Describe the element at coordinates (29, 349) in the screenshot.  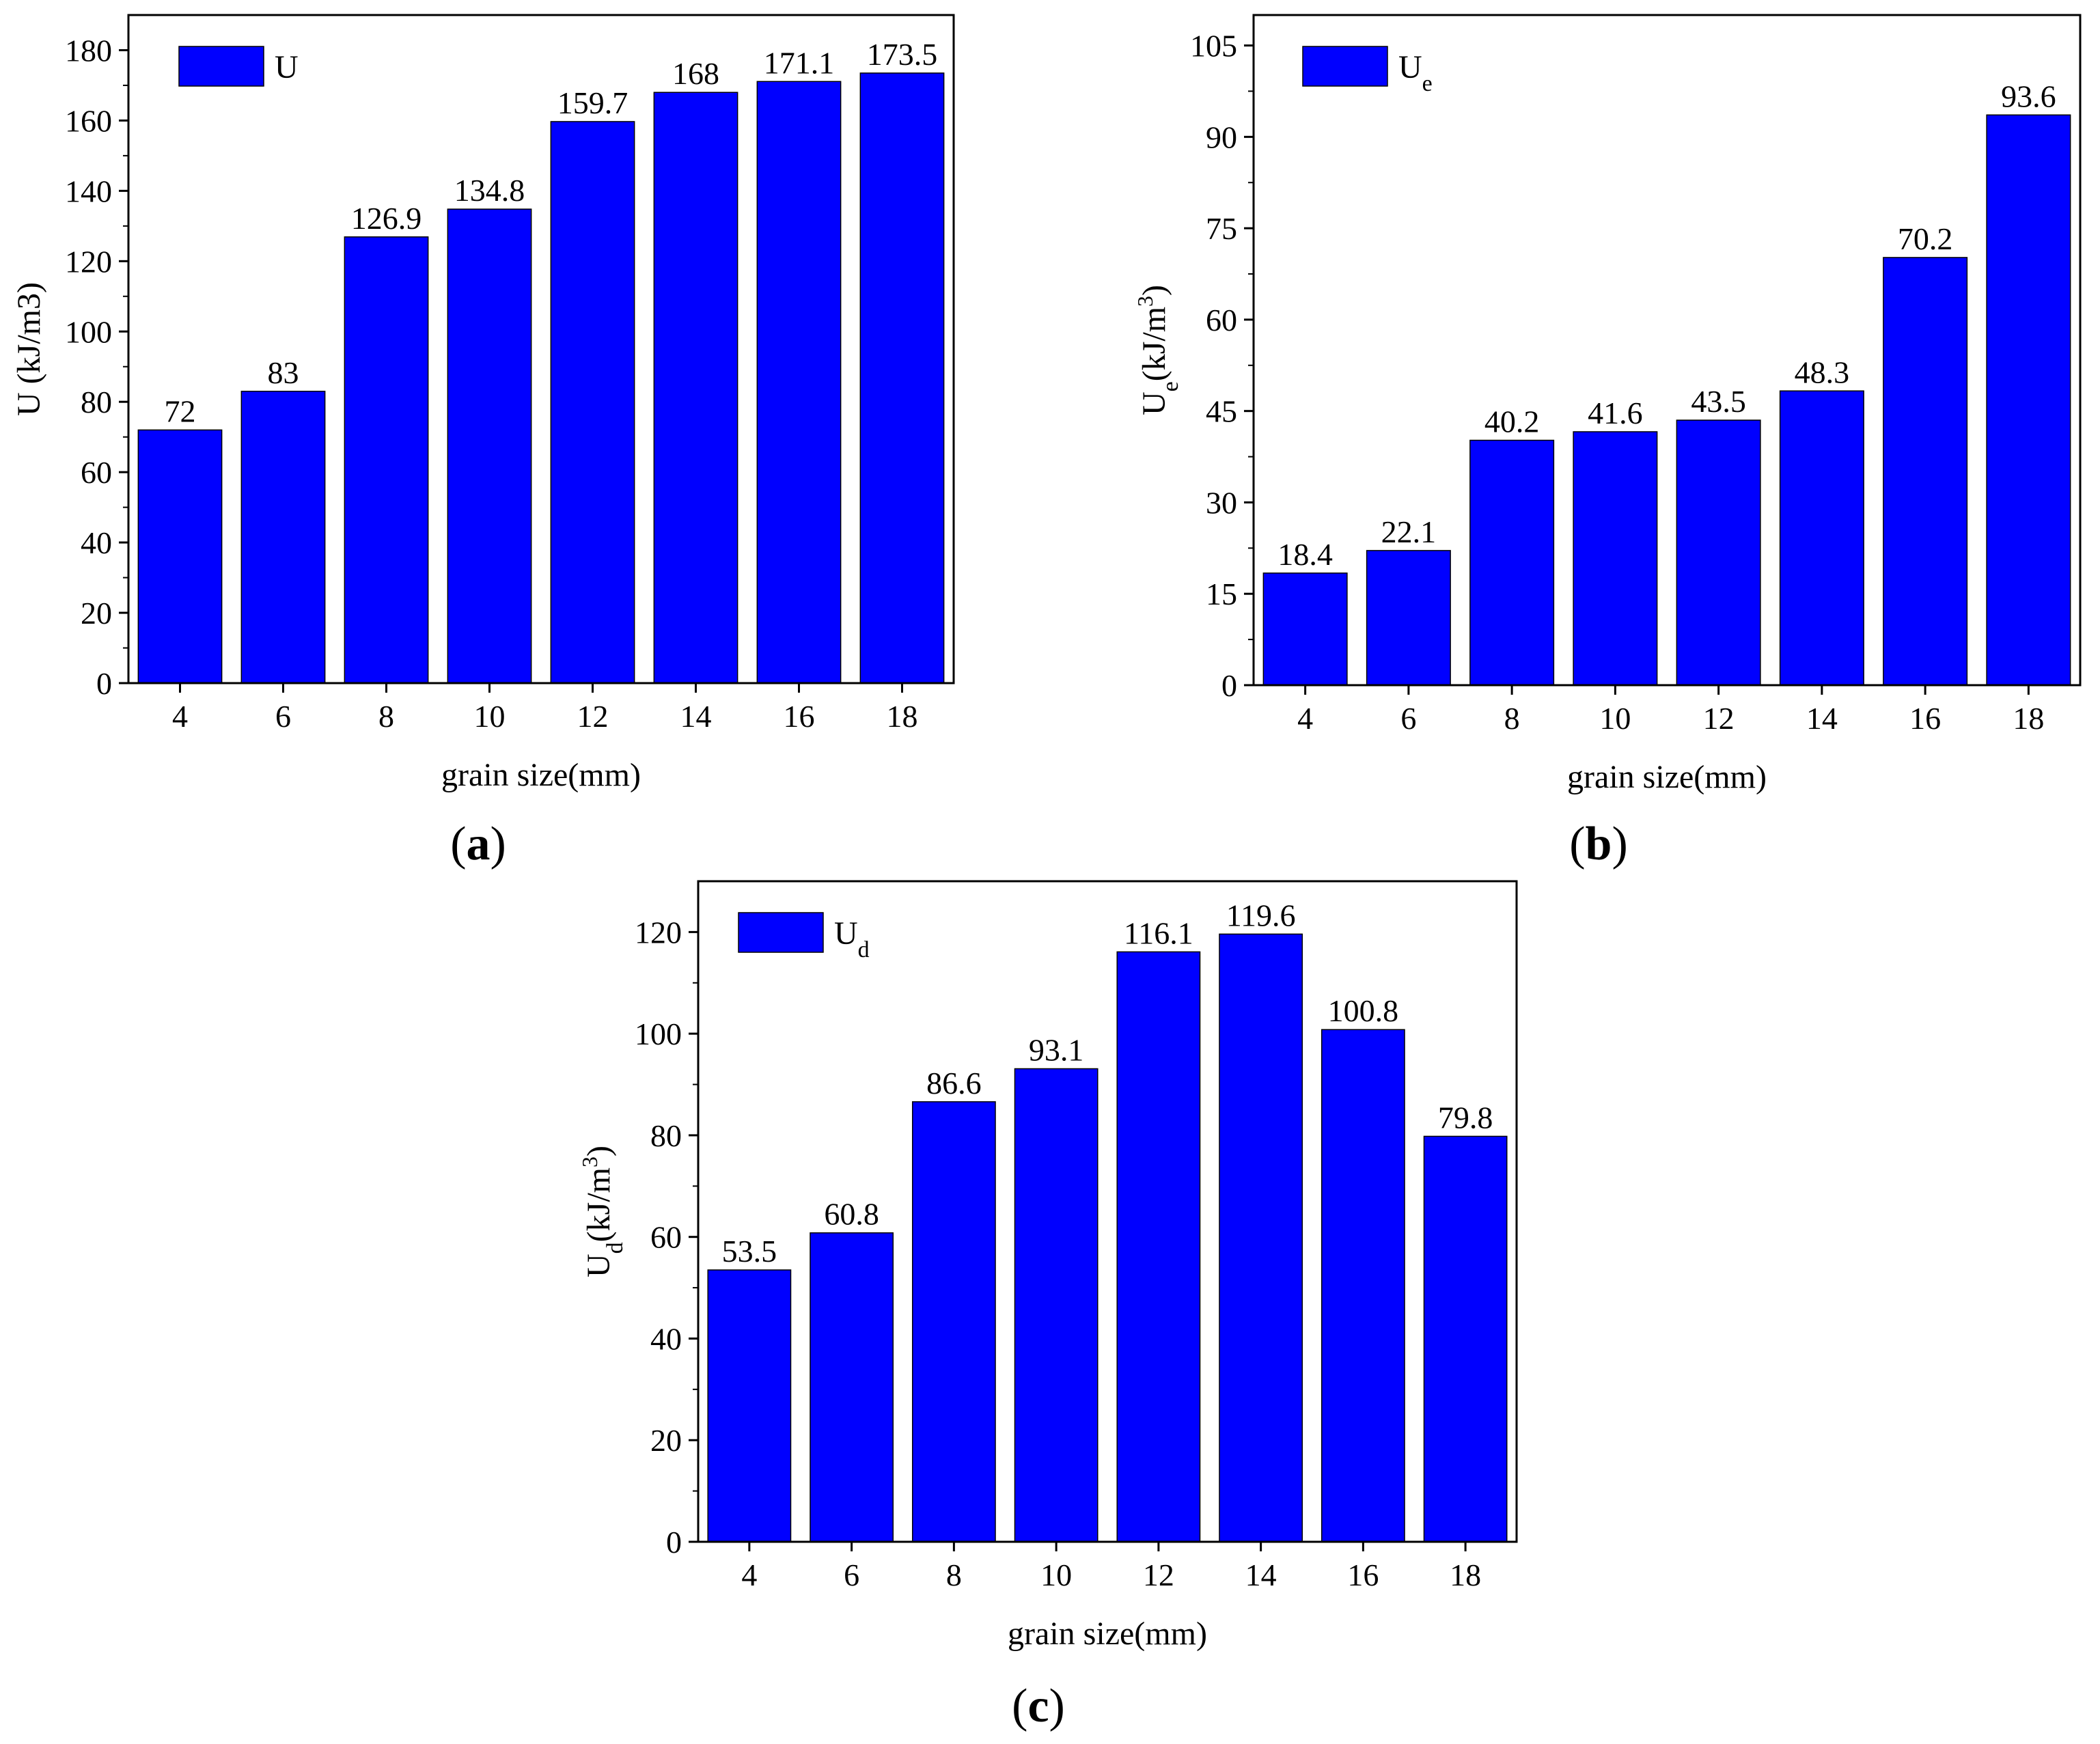
I see `y-axis-label: U (kJ/m3)` at that location.